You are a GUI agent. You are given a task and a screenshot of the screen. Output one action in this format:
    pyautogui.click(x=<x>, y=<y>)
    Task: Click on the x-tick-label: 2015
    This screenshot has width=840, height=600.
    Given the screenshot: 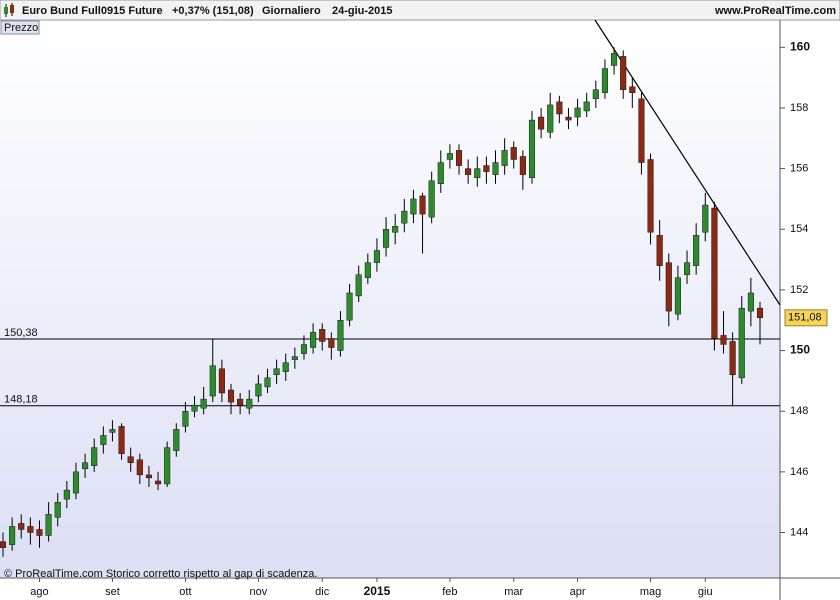 What is the action you would take?
    pyautogui.click(x=377, y=591)
    